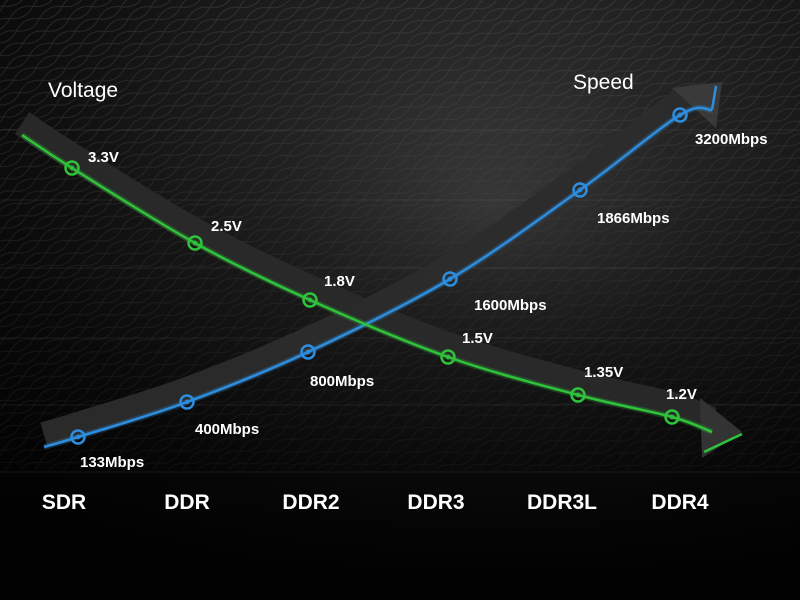 Image resolution: width=800 pixels, height=600 pixels. Describe the element at coordinates (714, 98) in the screenshot. I see `speed-arrow-edge` at that location.